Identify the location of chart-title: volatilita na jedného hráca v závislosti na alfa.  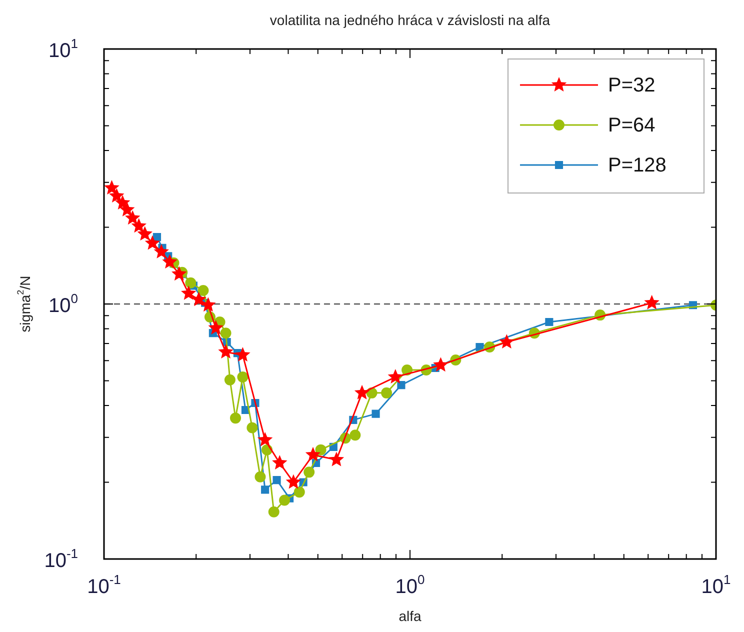
(410, 20).